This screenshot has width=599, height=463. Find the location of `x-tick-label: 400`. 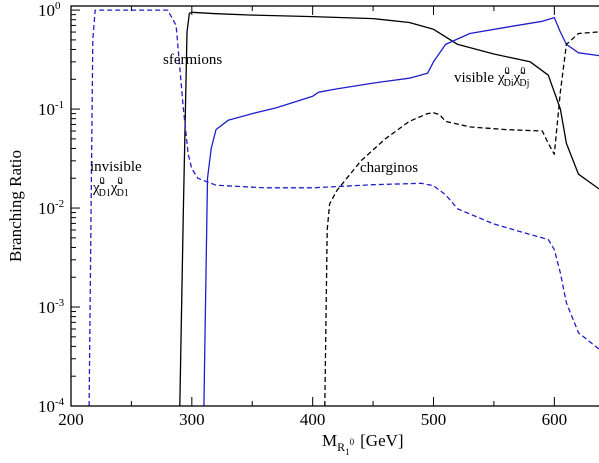

x-tick-label: 400 is located at coordinates (313, 419).